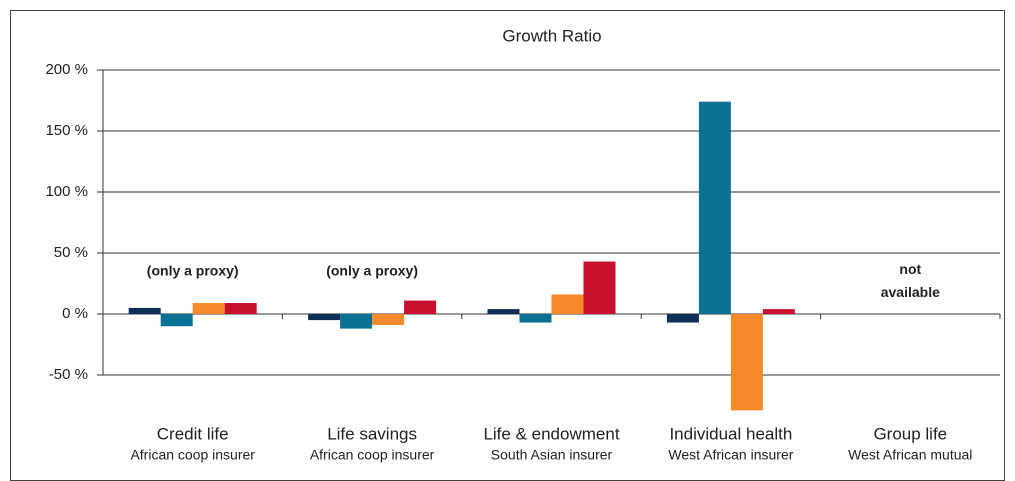 Image resolution: width=1015 pixels, height=481 pixels. I want to click on x-tick-label: Life & endowment, so click(551, 433).